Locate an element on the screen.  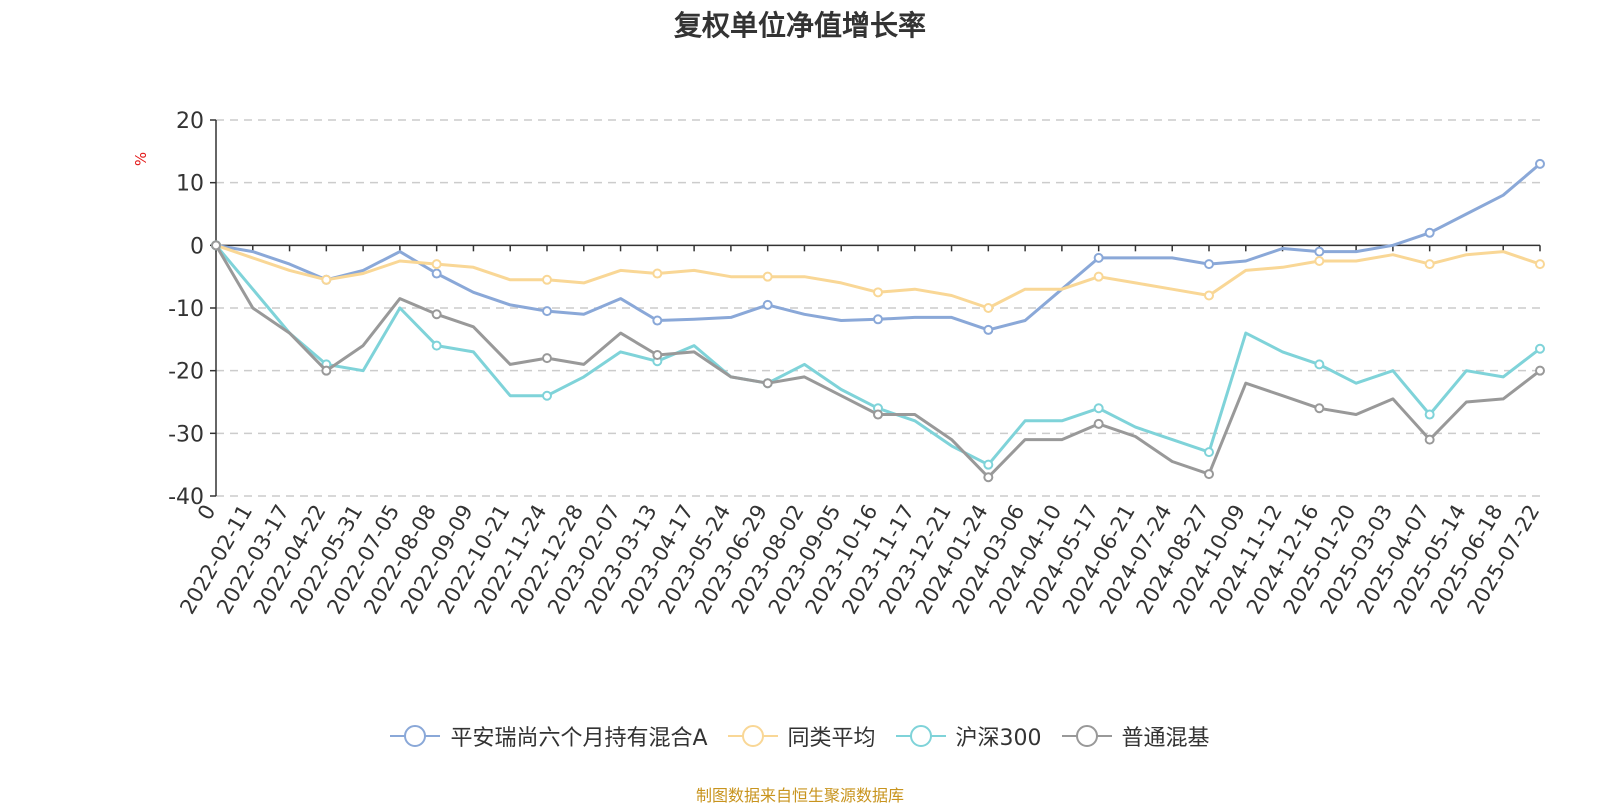
legend-label: 沪深300 is located at coordinates (998, 738).